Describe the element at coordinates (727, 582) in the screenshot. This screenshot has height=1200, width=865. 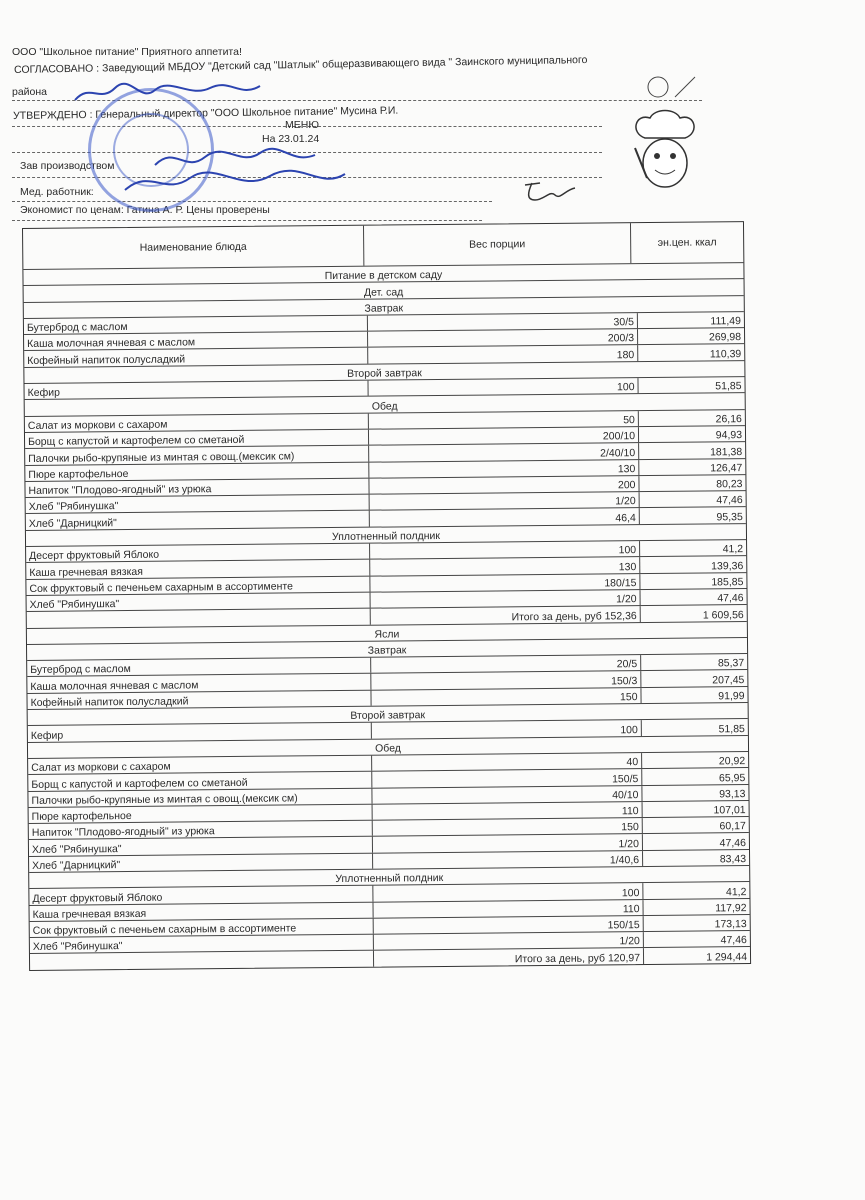
I see `kcal-value: 185,85` at that location.